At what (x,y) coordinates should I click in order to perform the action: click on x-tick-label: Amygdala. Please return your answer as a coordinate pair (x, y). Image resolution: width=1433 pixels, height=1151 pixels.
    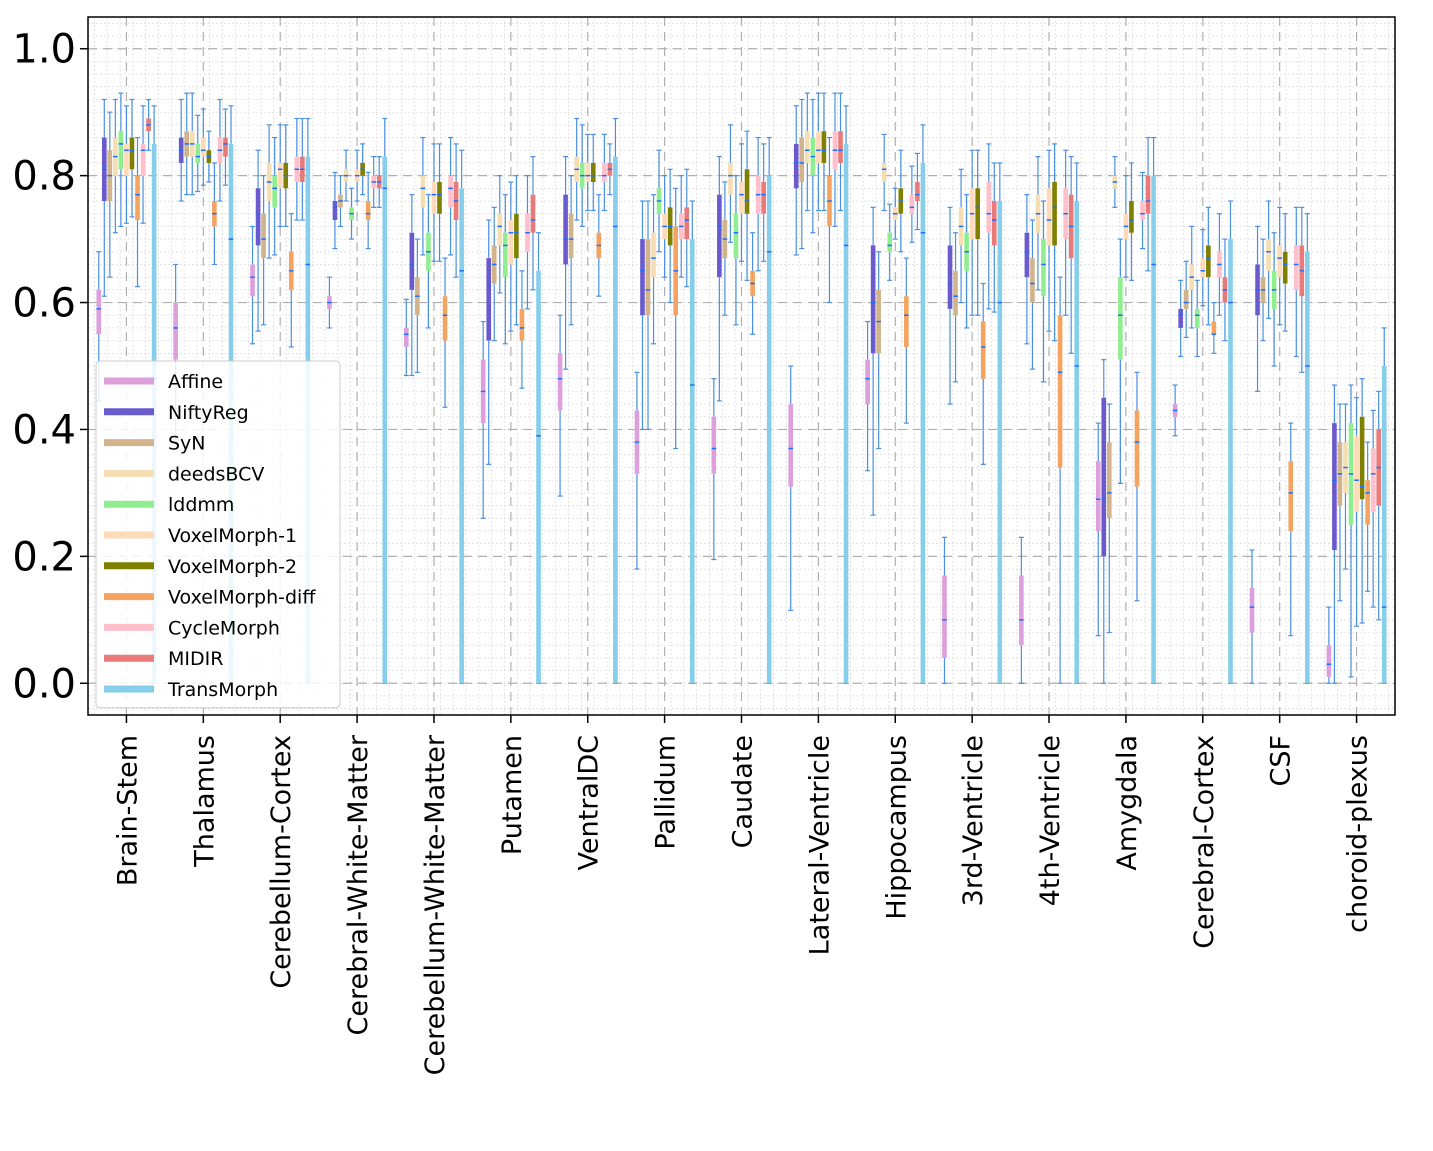
    Looking at the image, I should click on (1127, 803).